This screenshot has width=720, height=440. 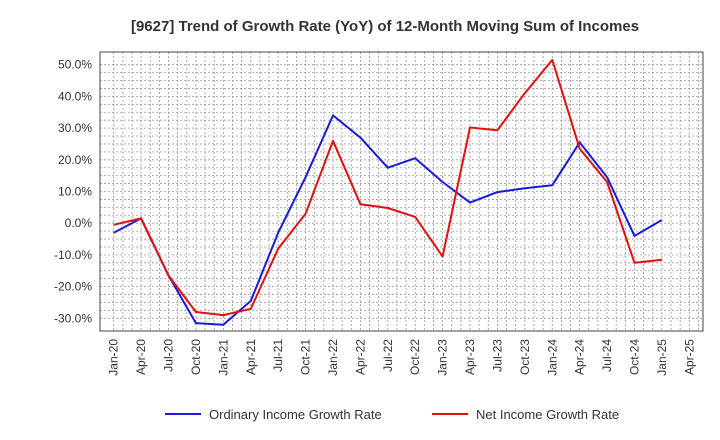 I want to click on y-tick-label: 40.0%, so click(x=75, y=96).